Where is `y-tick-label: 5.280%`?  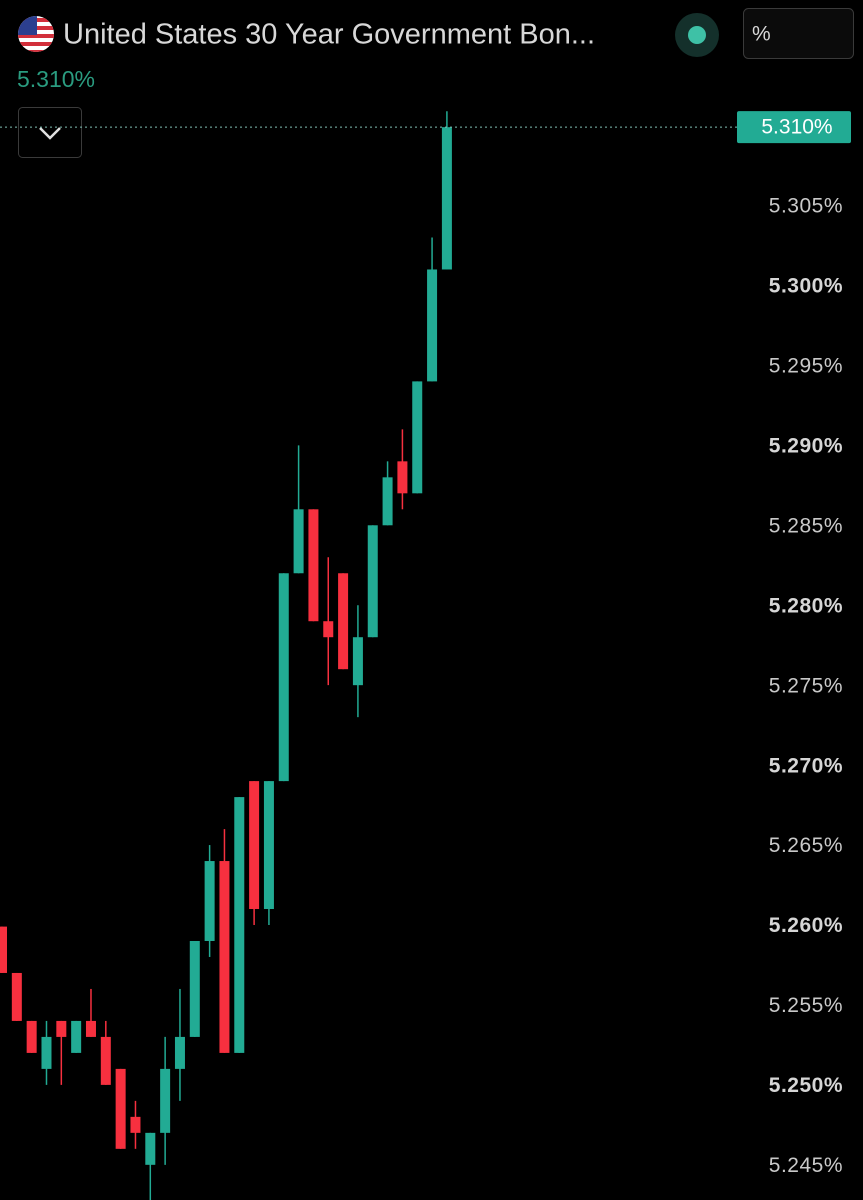
y-tick-label: 5.280% is located at coordinates (806, 605).